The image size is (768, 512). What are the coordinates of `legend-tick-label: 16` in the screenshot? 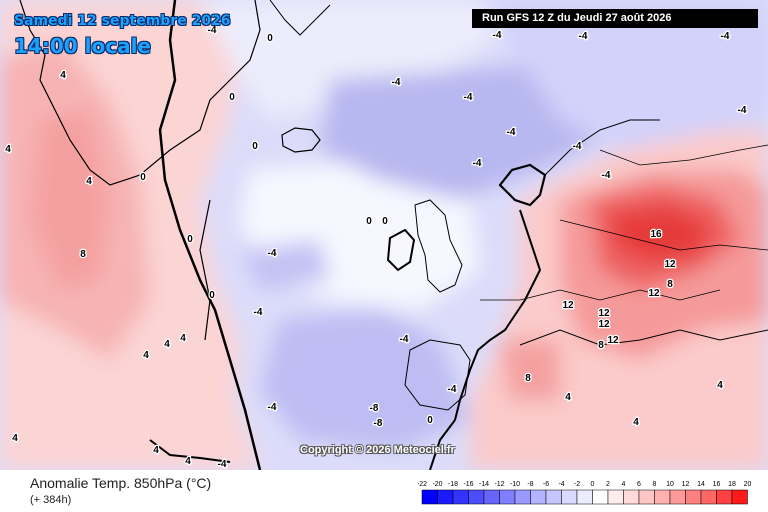 It's located at (717, 484).